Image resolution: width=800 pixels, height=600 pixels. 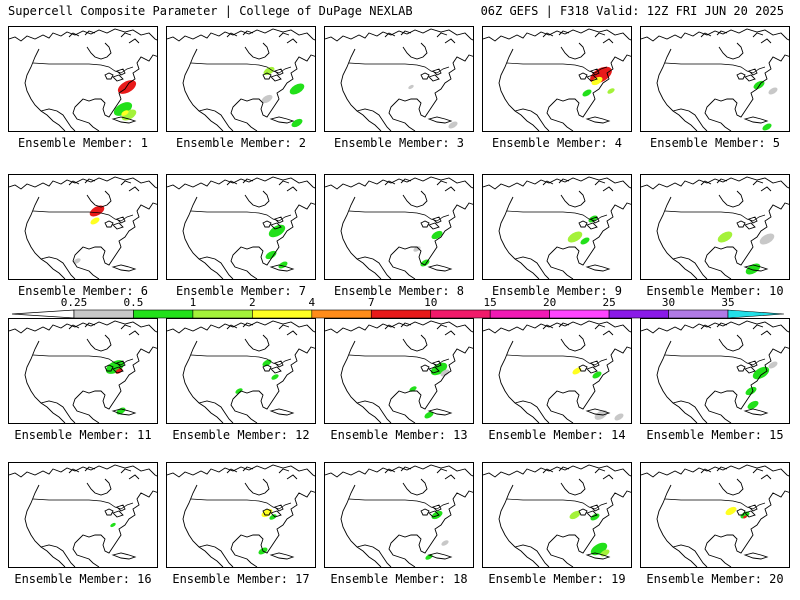 What do you see at coordinates (371, 302) in the screenshot?
I see `colorbar-tick-label: 7` at bounding box center [371, 302].